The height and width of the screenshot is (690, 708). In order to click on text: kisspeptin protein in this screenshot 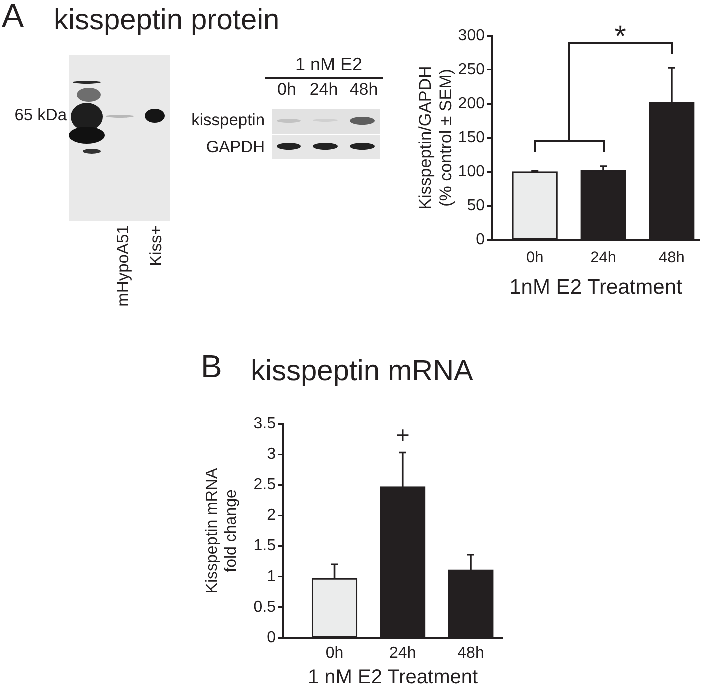, I will do `click(167, 21)`.